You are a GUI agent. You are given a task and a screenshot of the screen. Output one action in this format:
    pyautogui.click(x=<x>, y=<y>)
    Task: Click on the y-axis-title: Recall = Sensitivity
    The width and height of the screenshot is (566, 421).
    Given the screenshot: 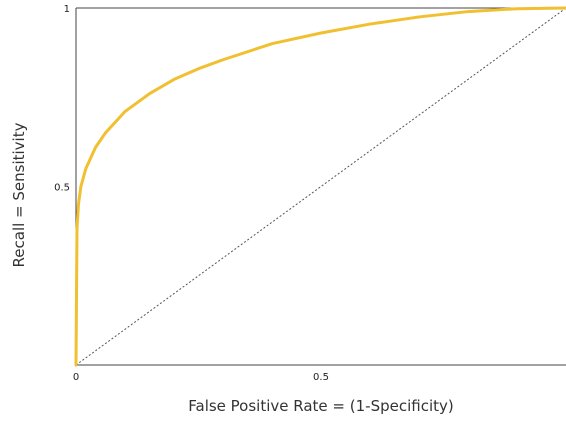 What is the action you would take?
    pyautogui.click(x=19, y=194)
    